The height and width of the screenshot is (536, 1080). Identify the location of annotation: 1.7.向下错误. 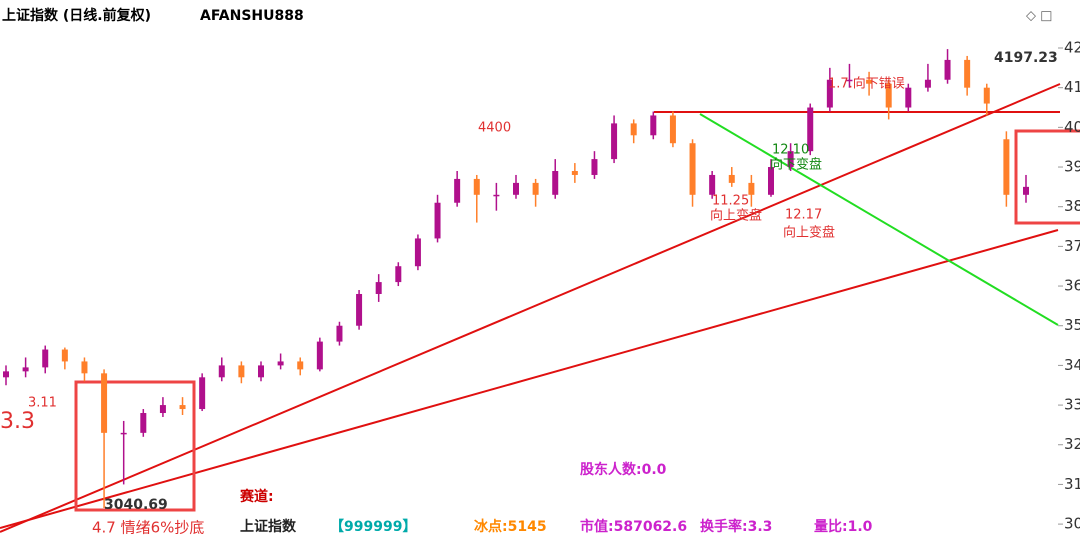
(866, 84).